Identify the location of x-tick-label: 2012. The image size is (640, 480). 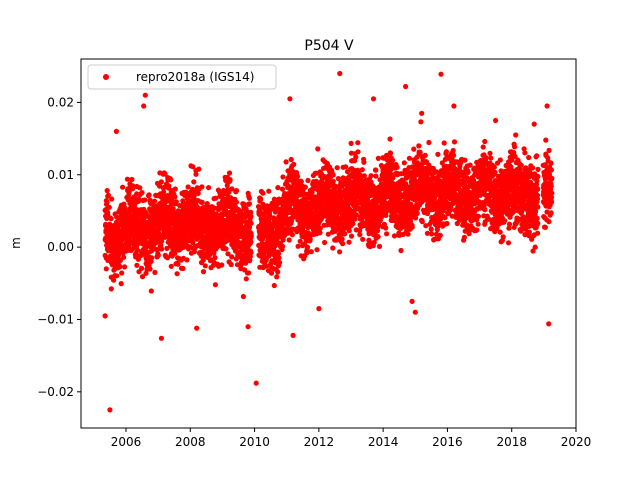
(319, 442).